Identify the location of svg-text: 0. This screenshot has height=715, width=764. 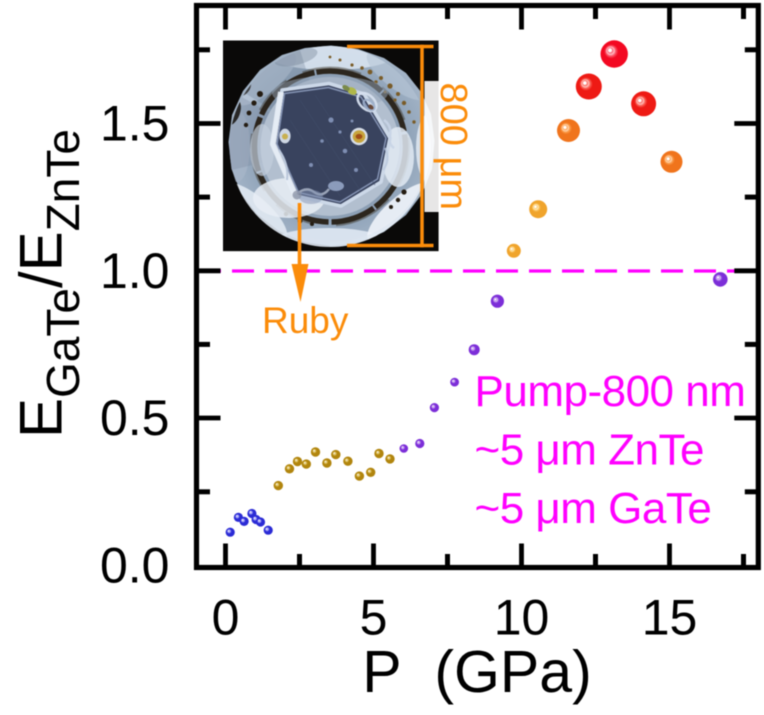
(226, 618).